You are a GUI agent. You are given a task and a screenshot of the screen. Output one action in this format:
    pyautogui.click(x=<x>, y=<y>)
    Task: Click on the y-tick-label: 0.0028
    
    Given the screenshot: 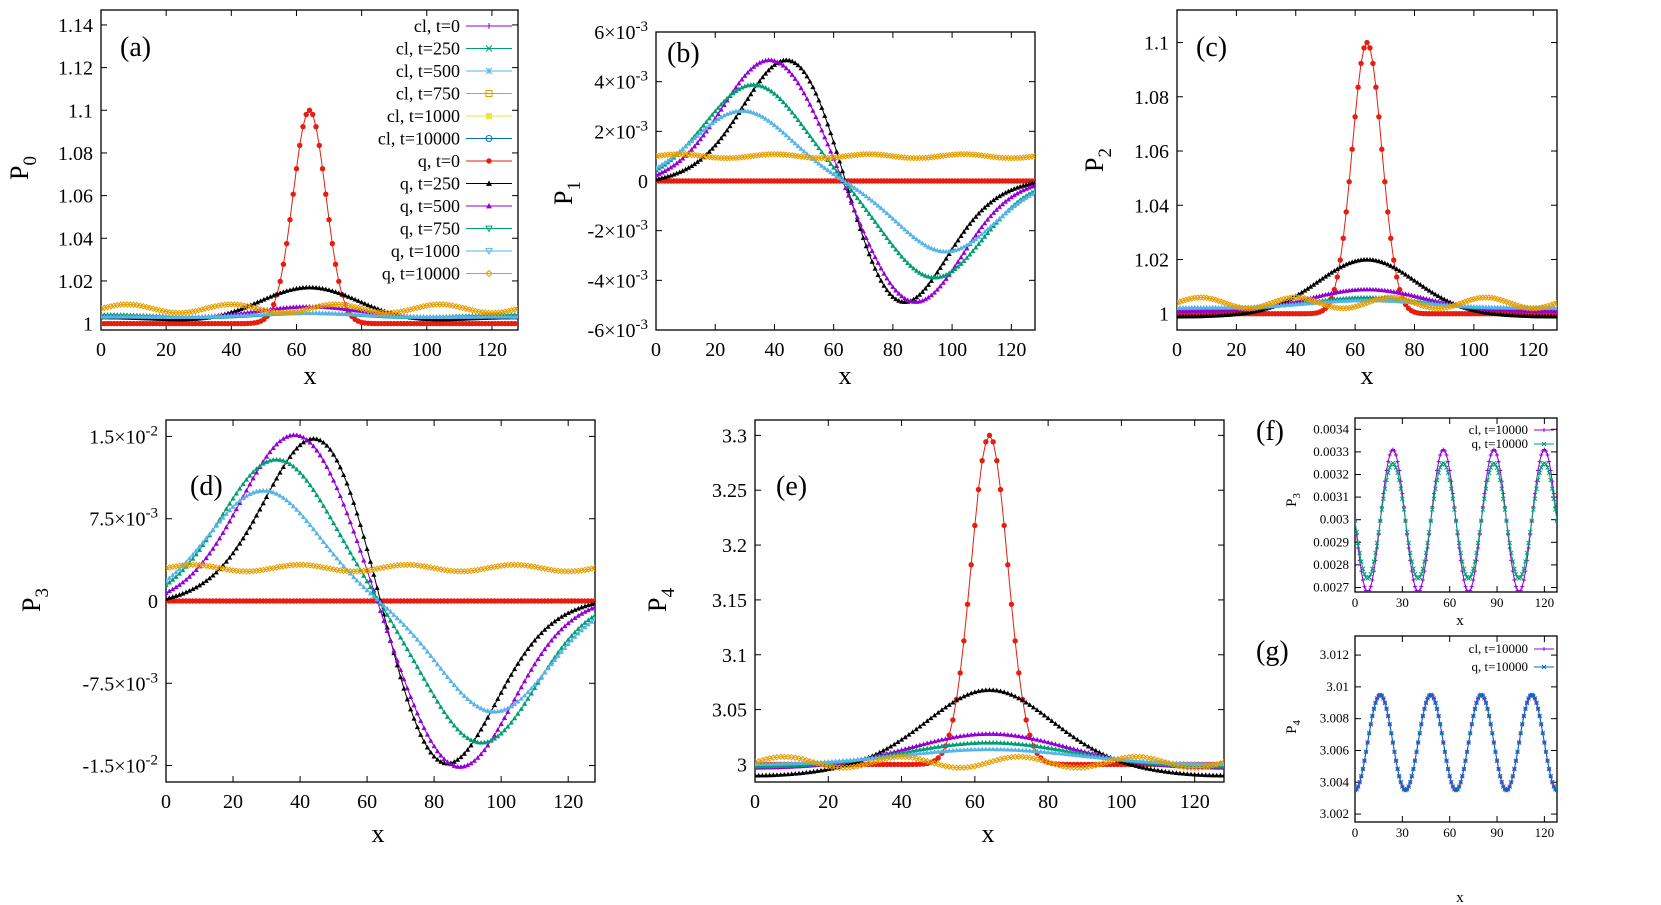 What is the action you would take?
    pyautogui.click(x=1331, y=564)
    